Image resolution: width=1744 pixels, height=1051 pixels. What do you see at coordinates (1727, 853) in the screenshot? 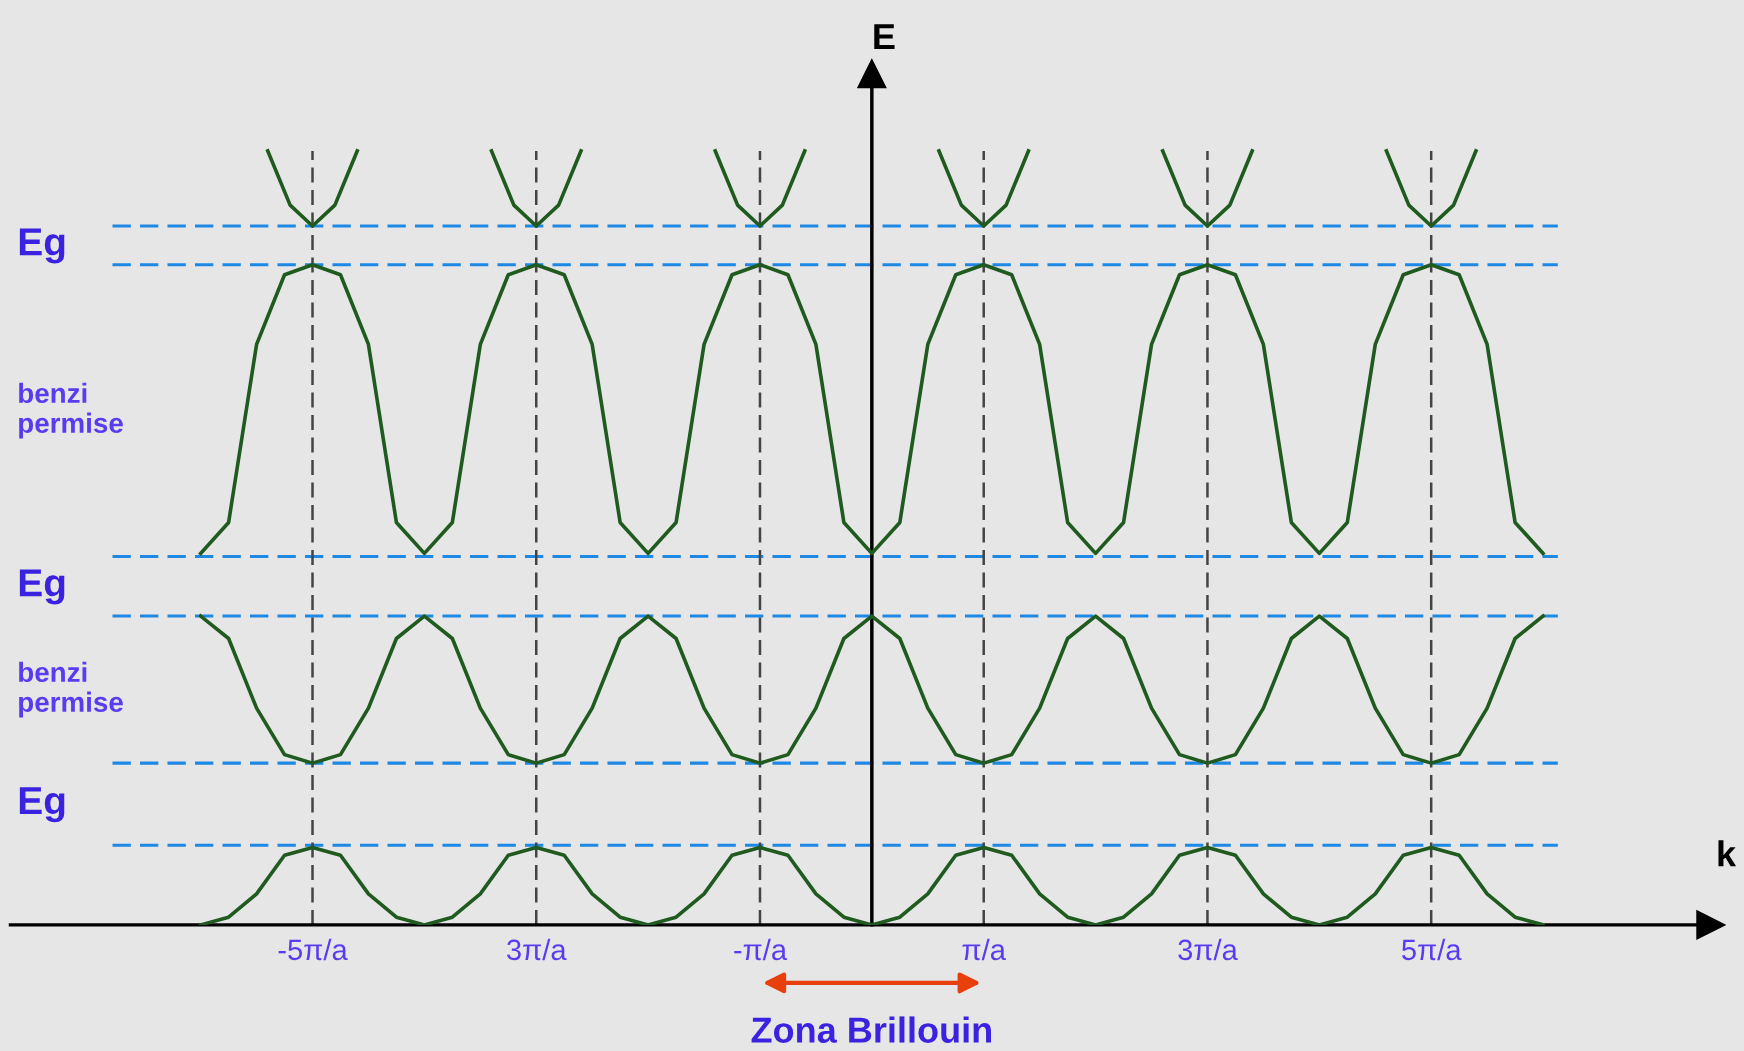
I see `x-axis-title: k` at bounding box center [1727, 853].